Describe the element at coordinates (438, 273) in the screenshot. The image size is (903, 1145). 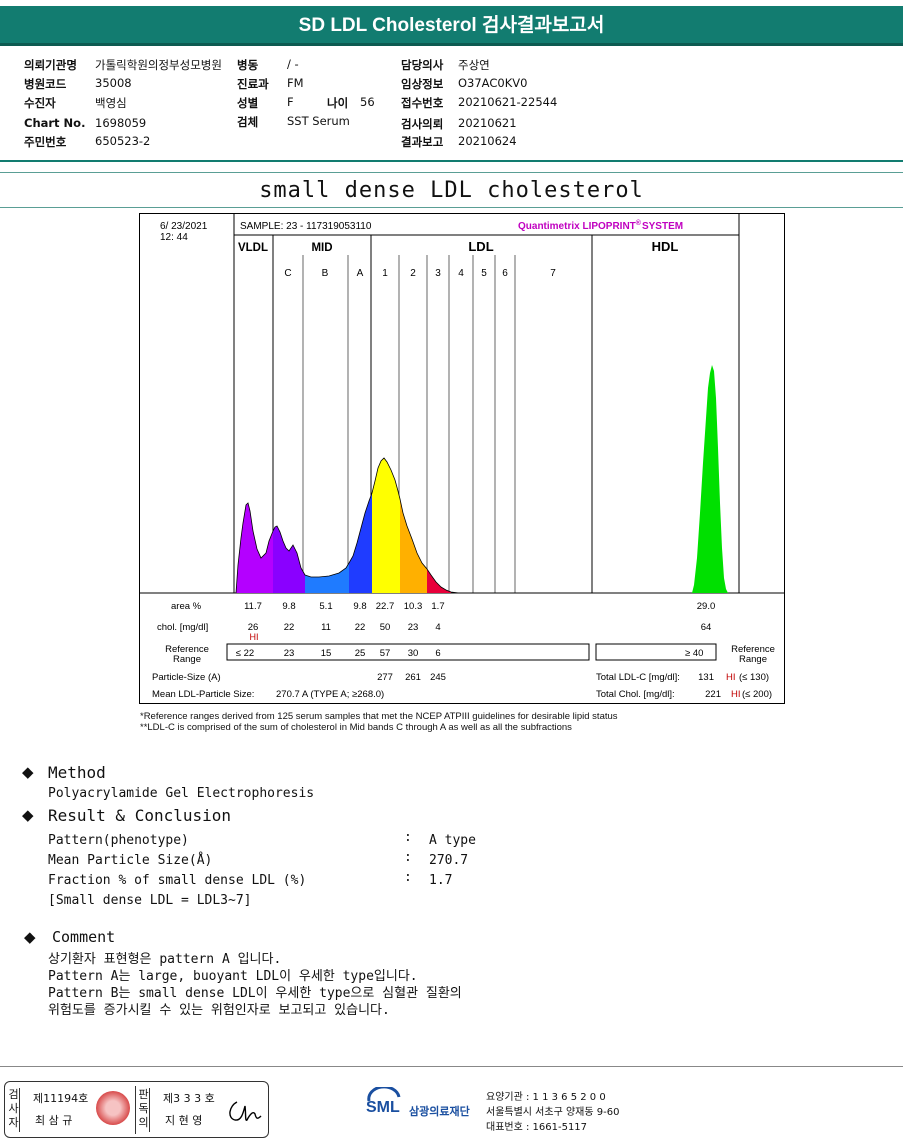
I see `band-label-3: 3` at that location.